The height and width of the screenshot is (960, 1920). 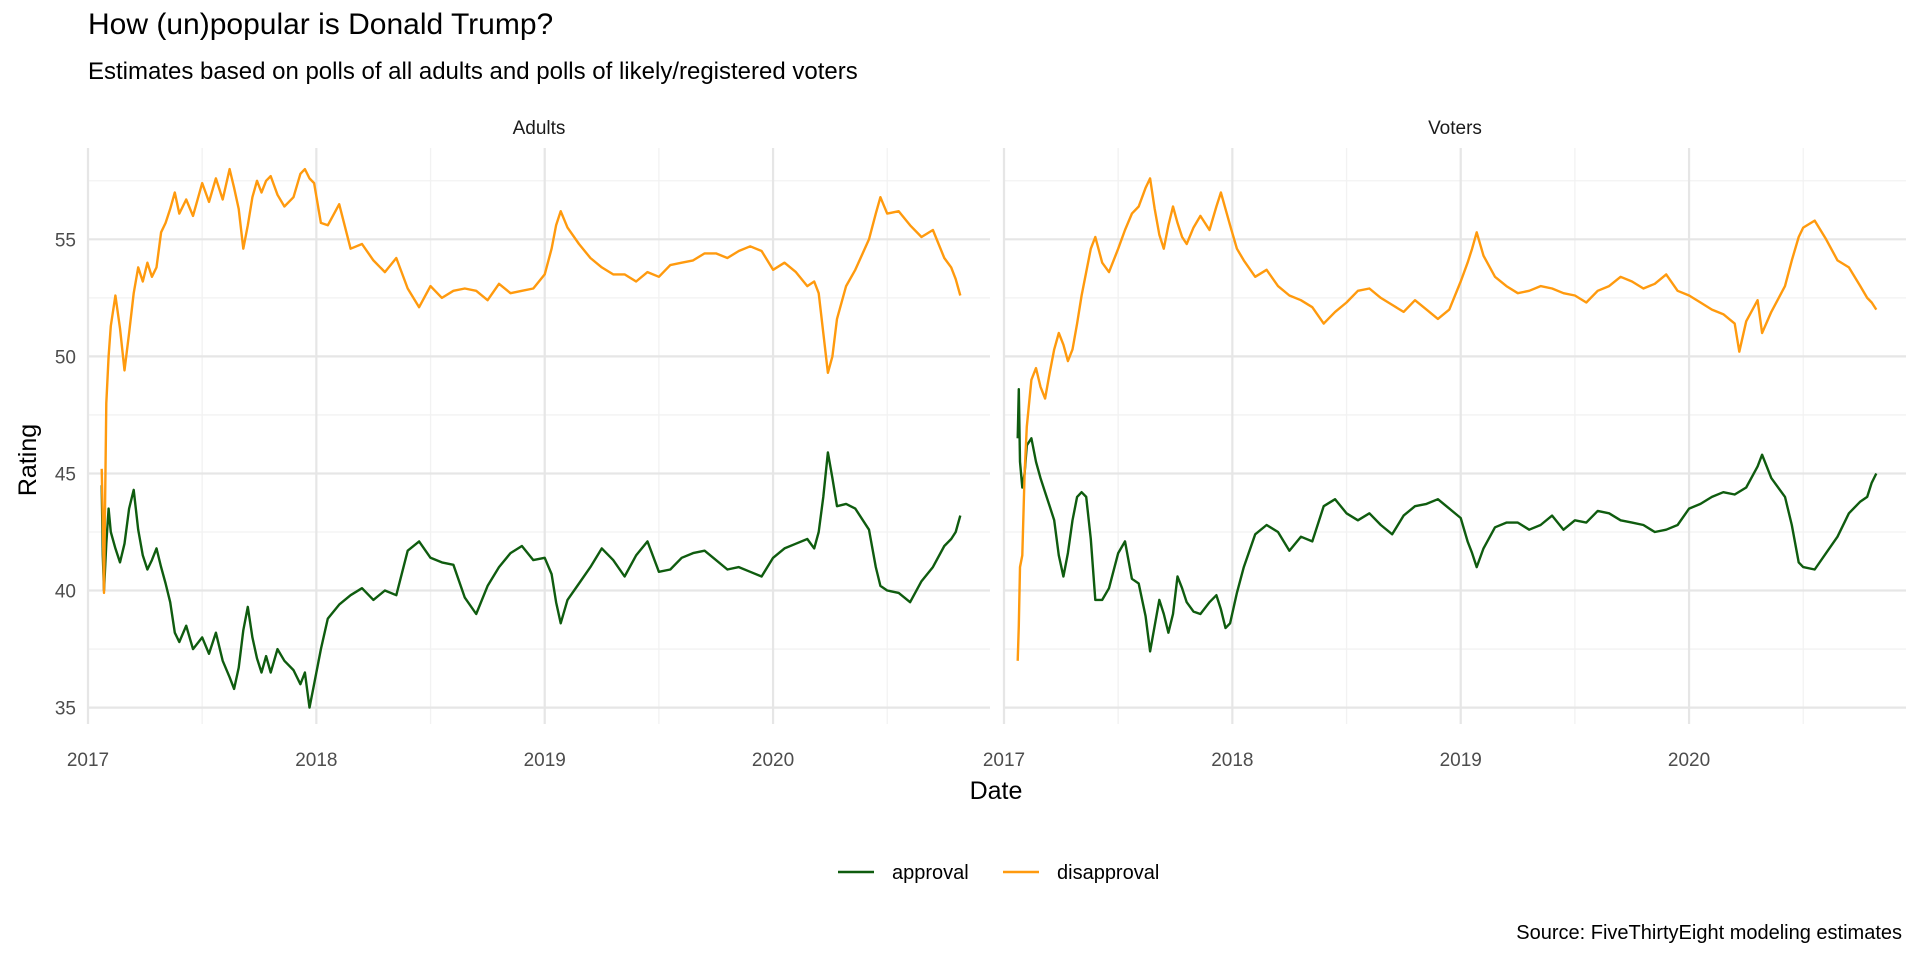 I want to click on legend-label-disapproval: disapproval, so click(x=1108, y=873).